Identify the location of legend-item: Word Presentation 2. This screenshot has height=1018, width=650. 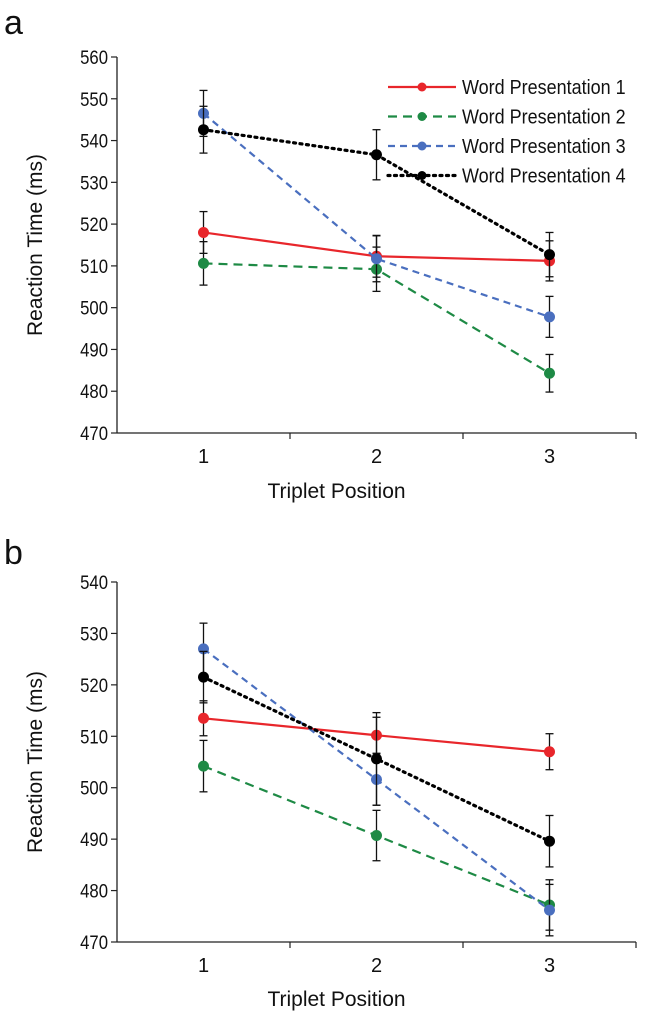
(507, 118).